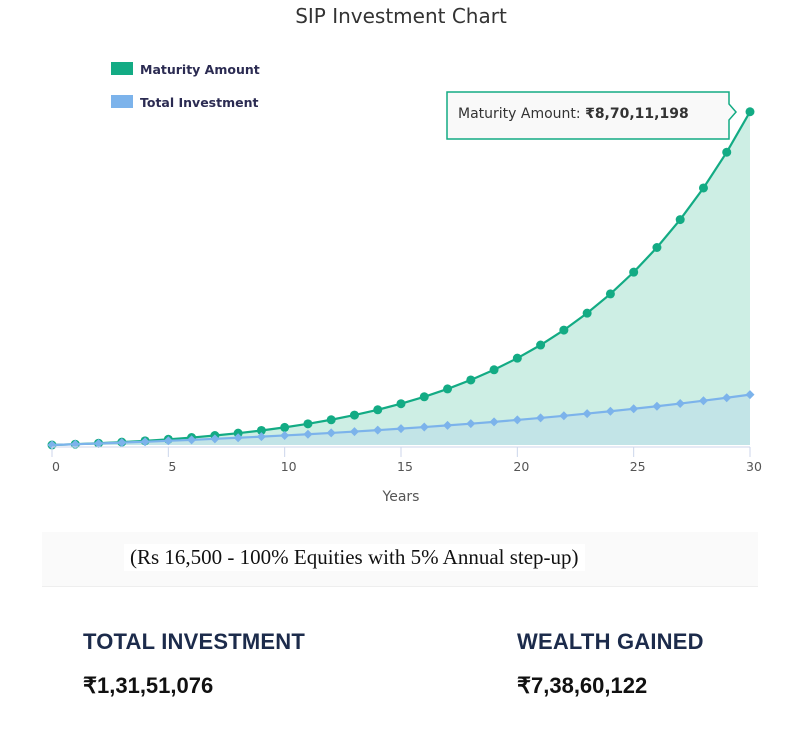 The image size is (792, 739). I want to click on total-investment-value: ₹1,31,51,076, so click(148, 685).